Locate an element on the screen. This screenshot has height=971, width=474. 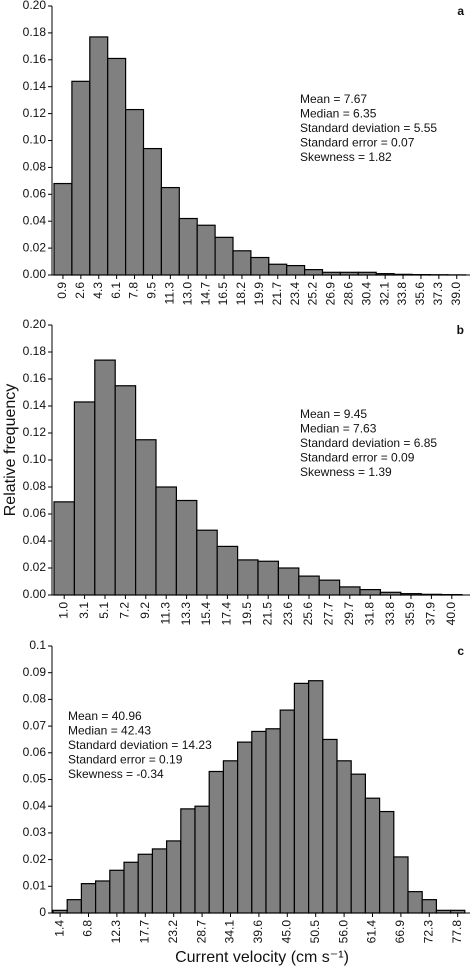
x-tick-label: 23.2 is located at coordinates (173, 932).